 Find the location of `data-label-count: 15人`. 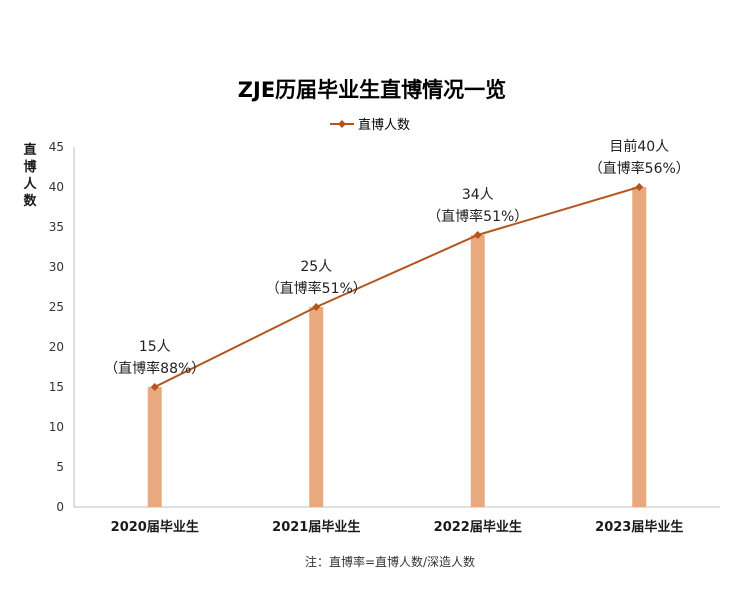

data-label-count: 15人 is located at coordinates (155, 347).